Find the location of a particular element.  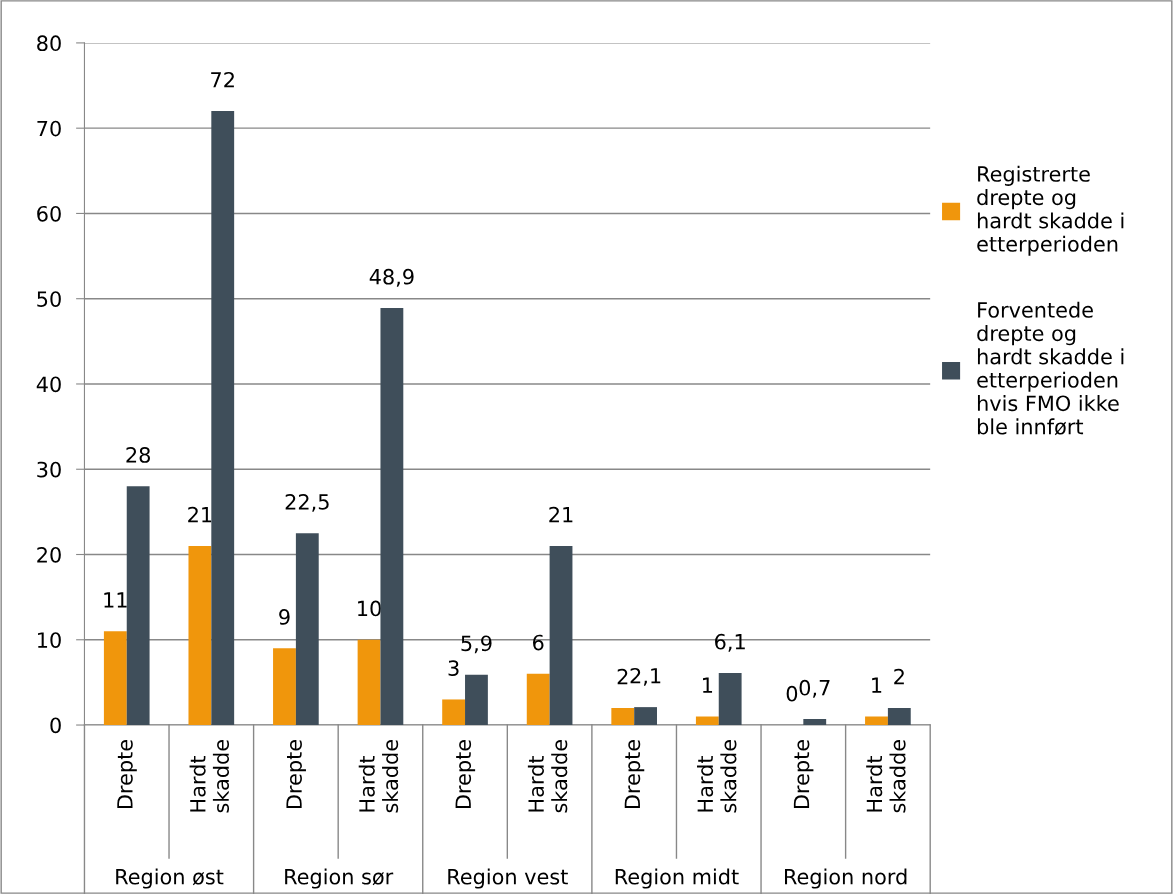

text: Region midt is located at coordinates (677, 878).